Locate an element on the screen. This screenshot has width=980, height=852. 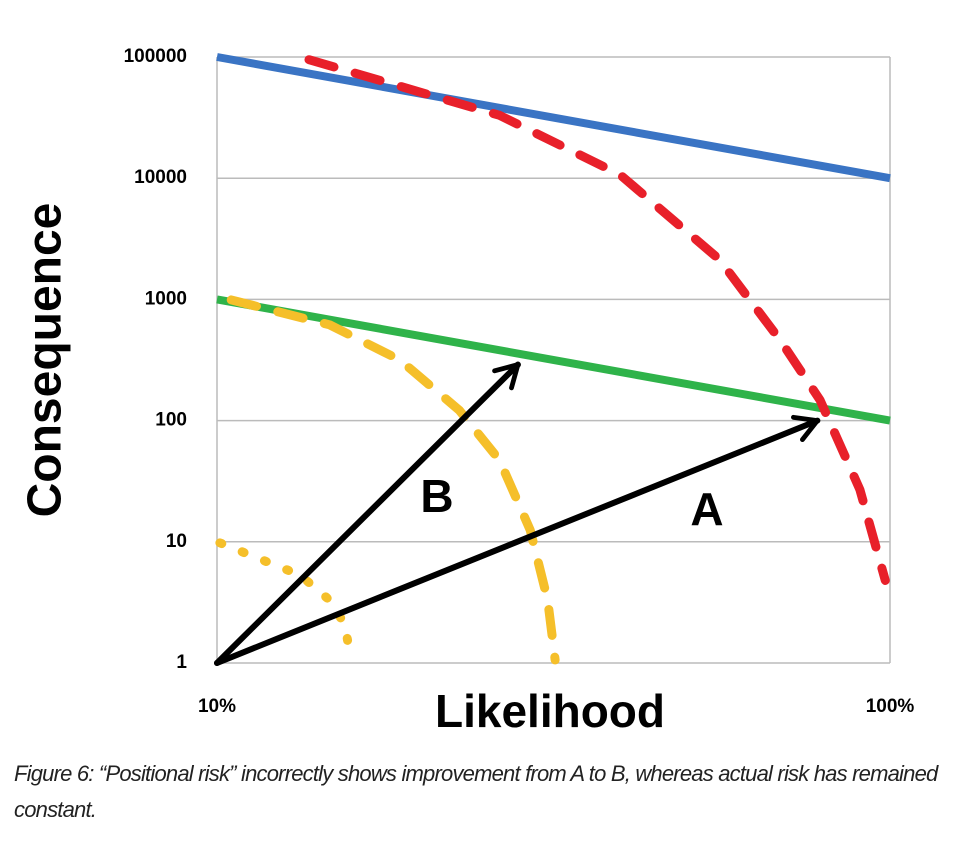
arrow is located at coordinates (367, 513).